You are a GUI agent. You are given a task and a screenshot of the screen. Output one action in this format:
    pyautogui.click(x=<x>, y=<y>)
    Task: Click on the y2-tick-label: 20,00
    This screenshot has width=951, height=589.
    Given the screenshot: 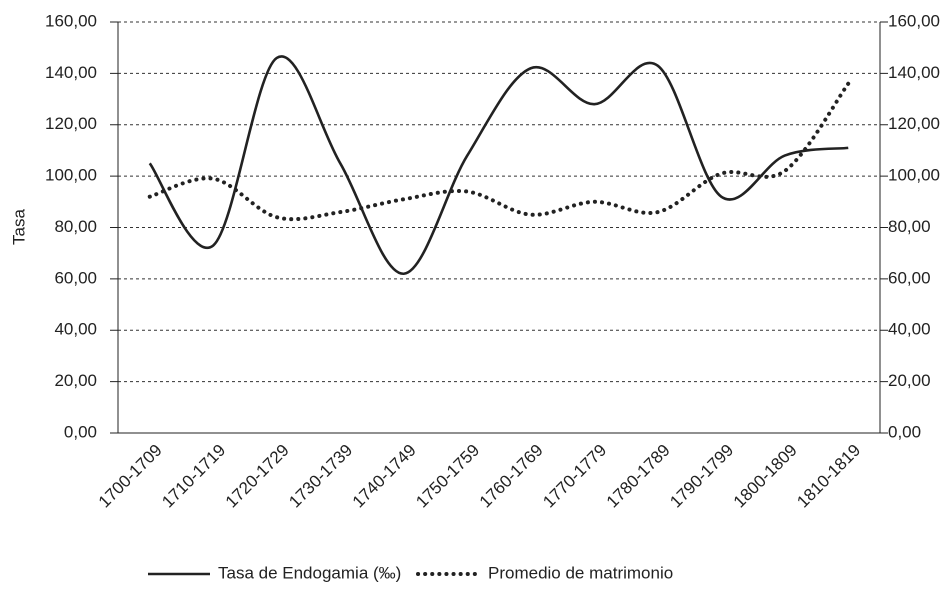 What is the action you would take?
    pyautogui.click(x=909, y=380)
    